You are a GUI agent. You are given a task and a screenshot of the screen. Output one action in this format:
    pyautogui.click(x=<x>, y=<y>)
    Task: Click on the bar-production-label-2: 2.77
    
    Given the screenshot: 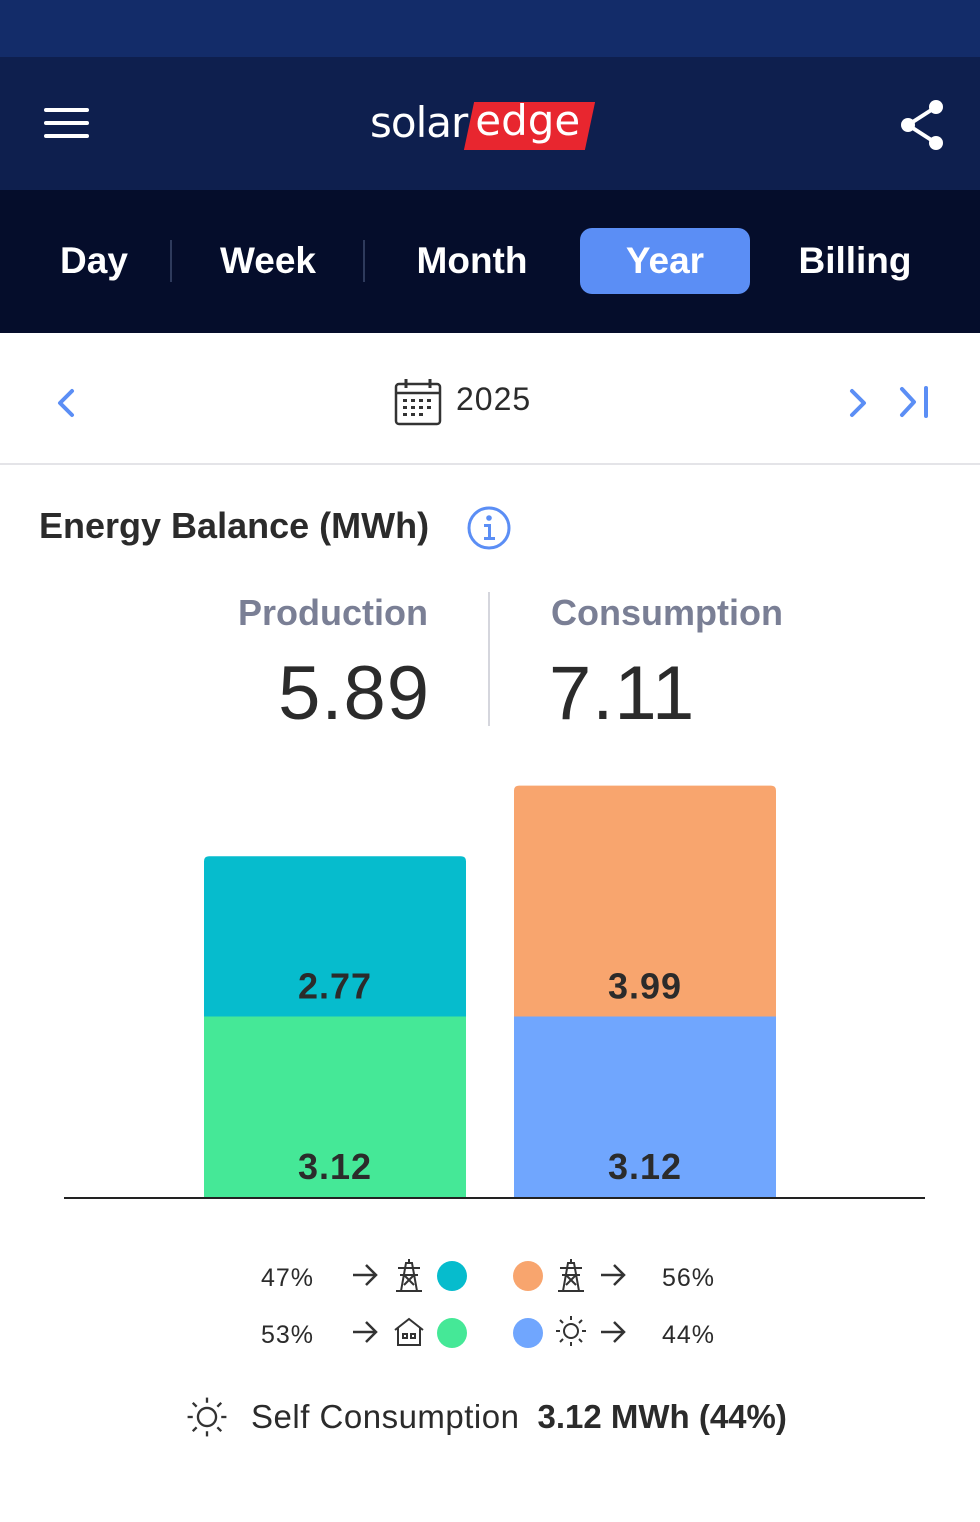 What is the action you would take?
    pyautogui.click(x=335, y=986)
    